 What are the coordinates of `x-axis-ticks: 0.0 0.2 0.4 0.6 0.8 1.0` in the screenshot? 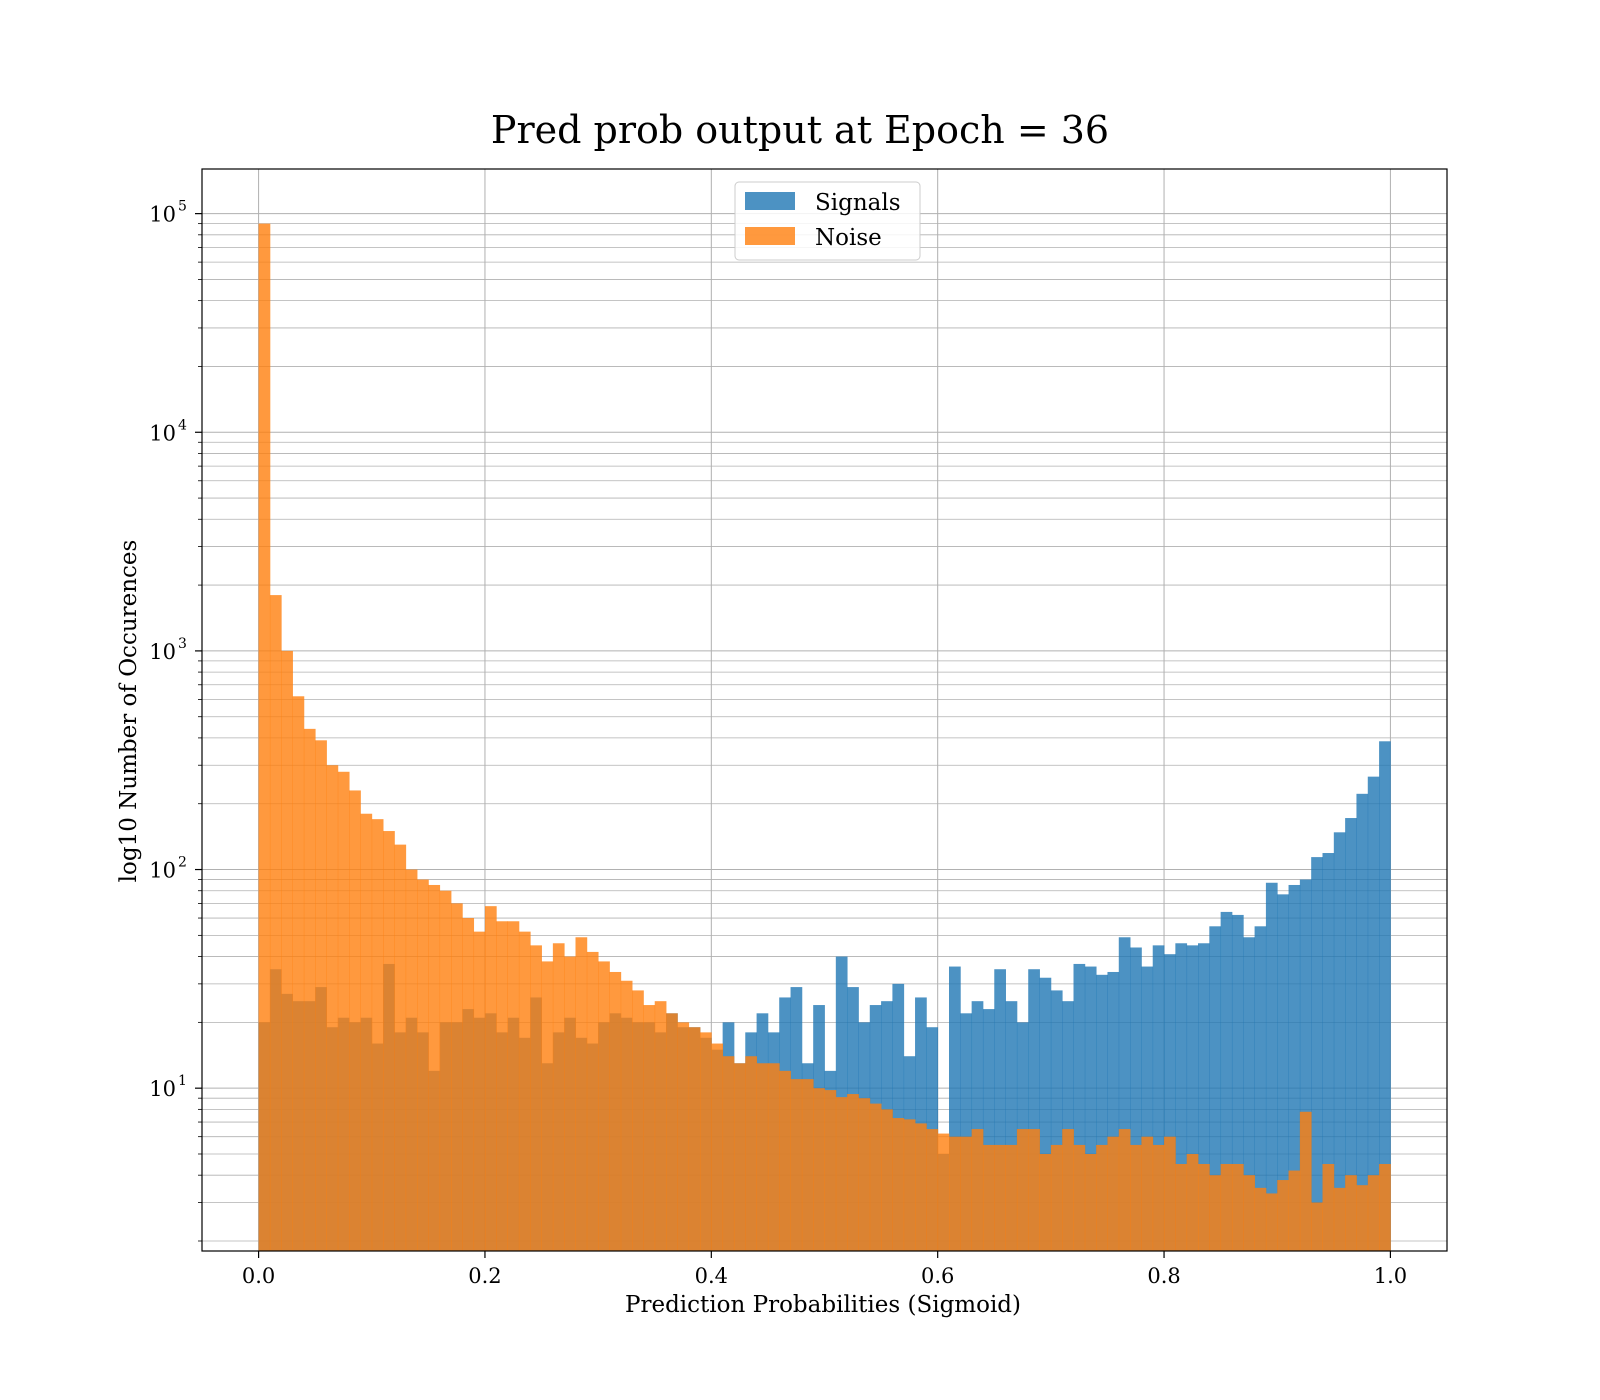 It's located at (824, 1269).